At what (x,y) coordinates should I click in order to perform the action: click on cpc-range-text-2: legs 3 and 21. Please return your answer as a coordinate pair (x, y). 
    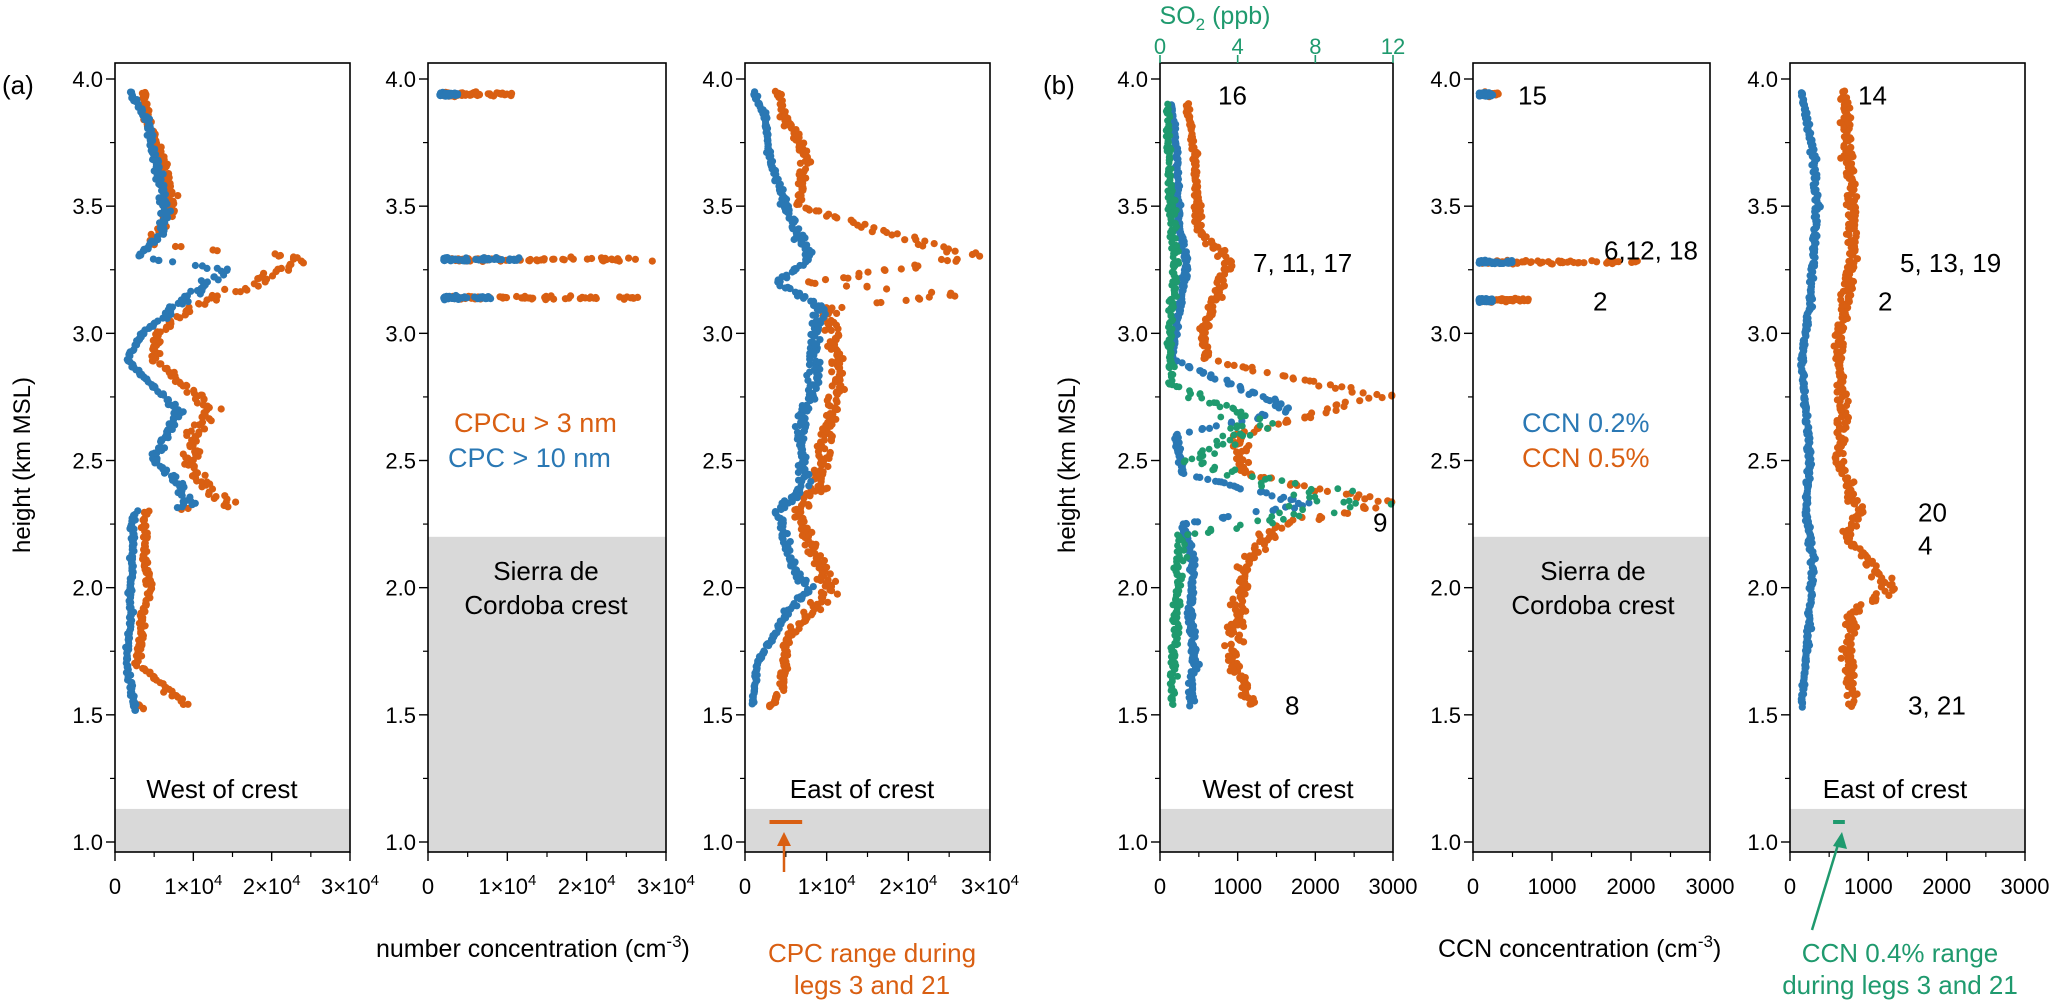
    Looking at the image, I should click on (872, 985).